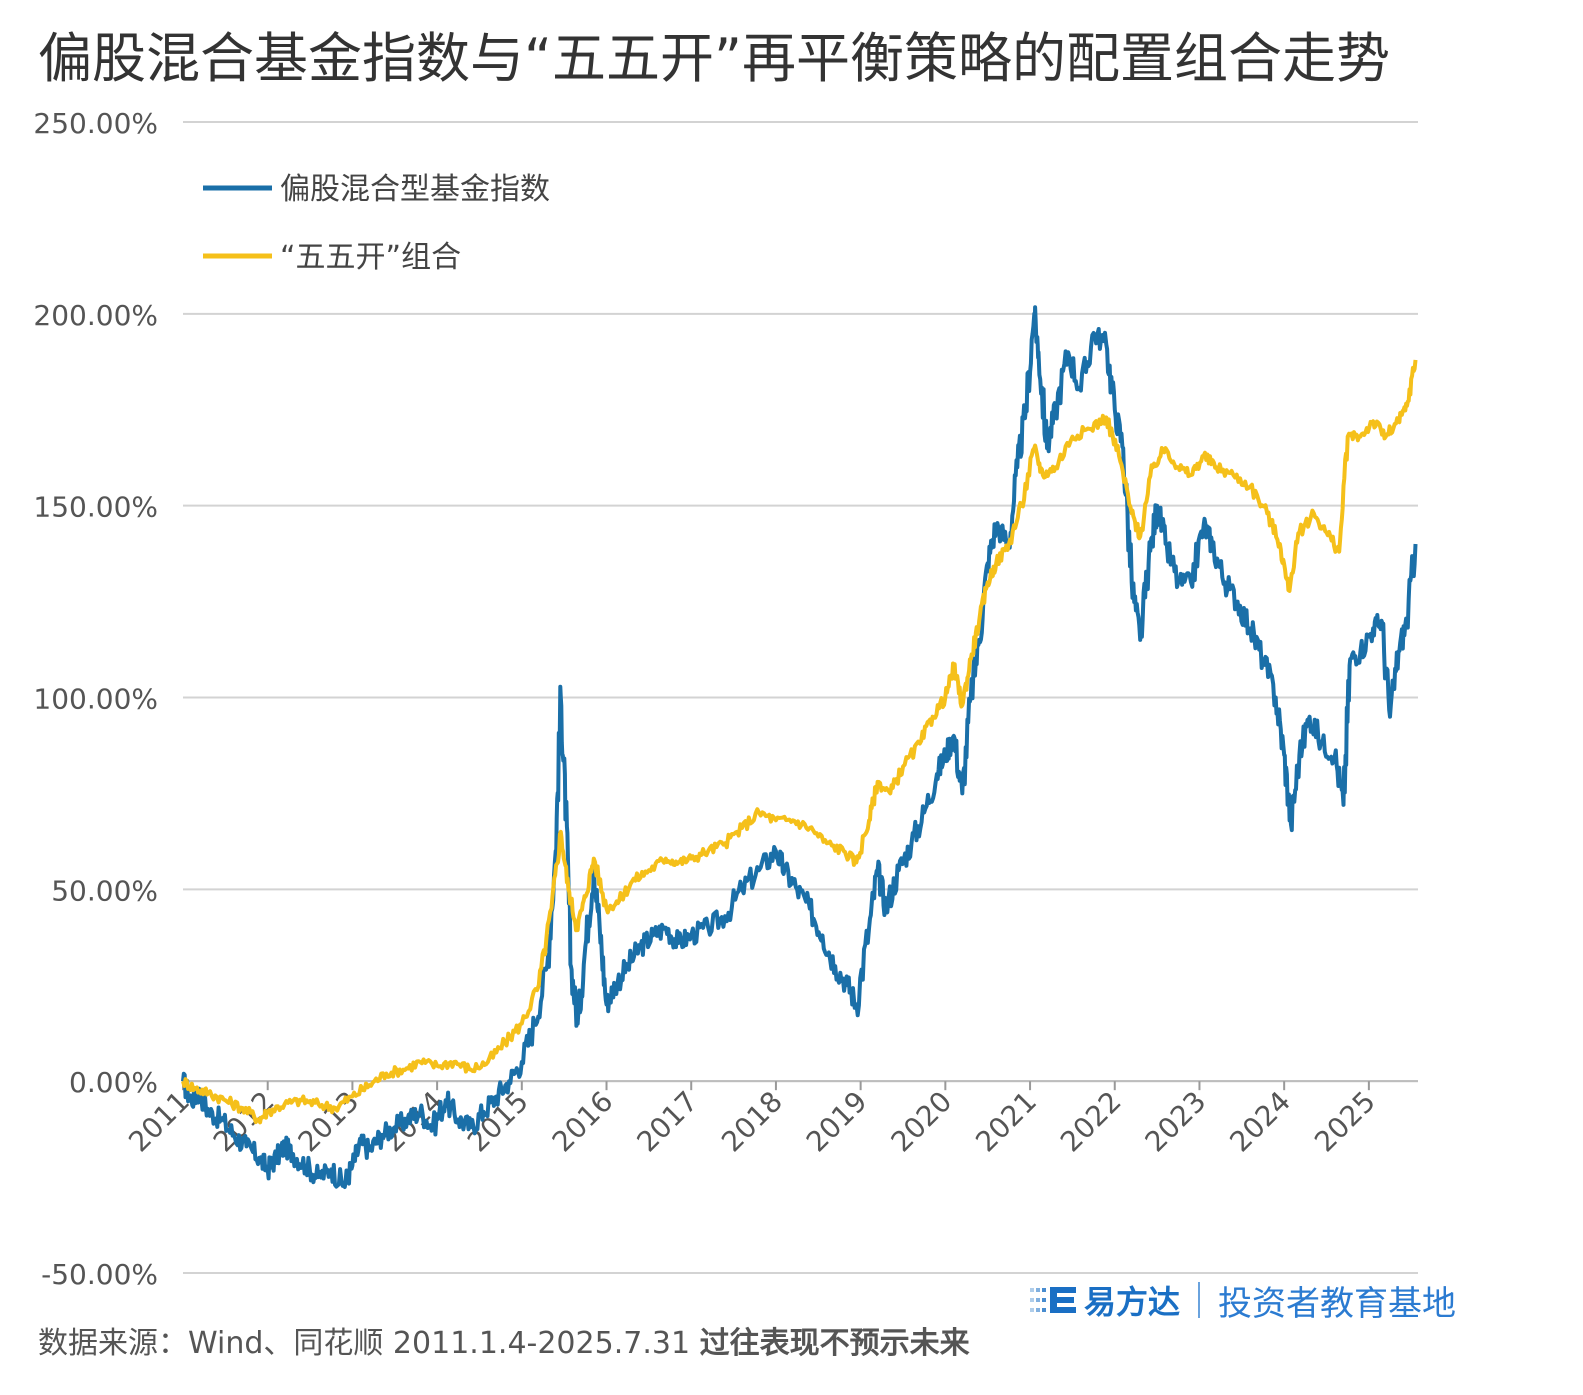  What do you see at coordinates (1337, 1303) in the screenshot?
I see `brand-slogan: 投资者教育基地` at bounding box center [1337, 1303].